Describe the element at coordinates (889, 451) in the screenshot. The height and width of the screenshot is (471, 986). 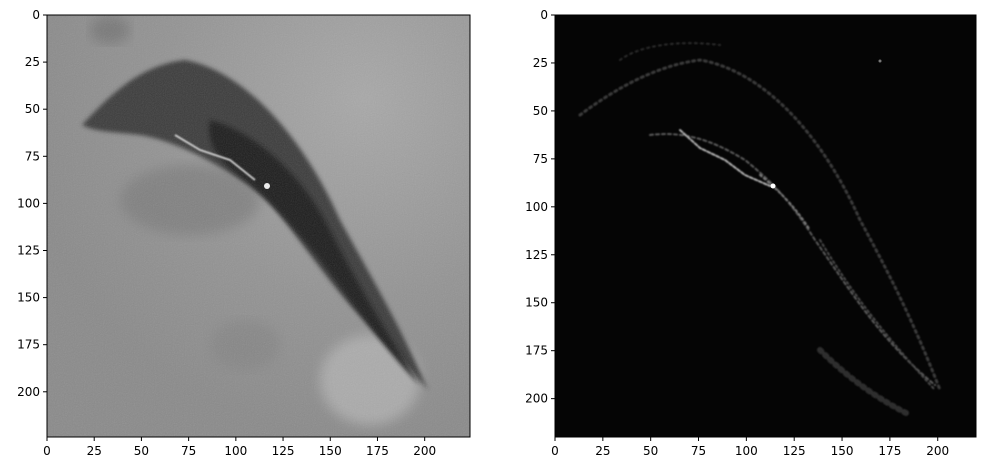
I see `edge-response-image-x-tick-label-175: 175` at that location.